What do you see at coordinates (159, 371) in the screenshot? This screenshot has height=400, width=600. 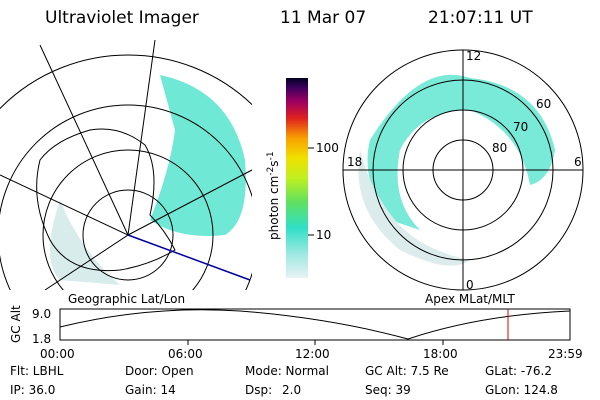 I see `status-field: Door: Open` at bounding box center [159, 371].